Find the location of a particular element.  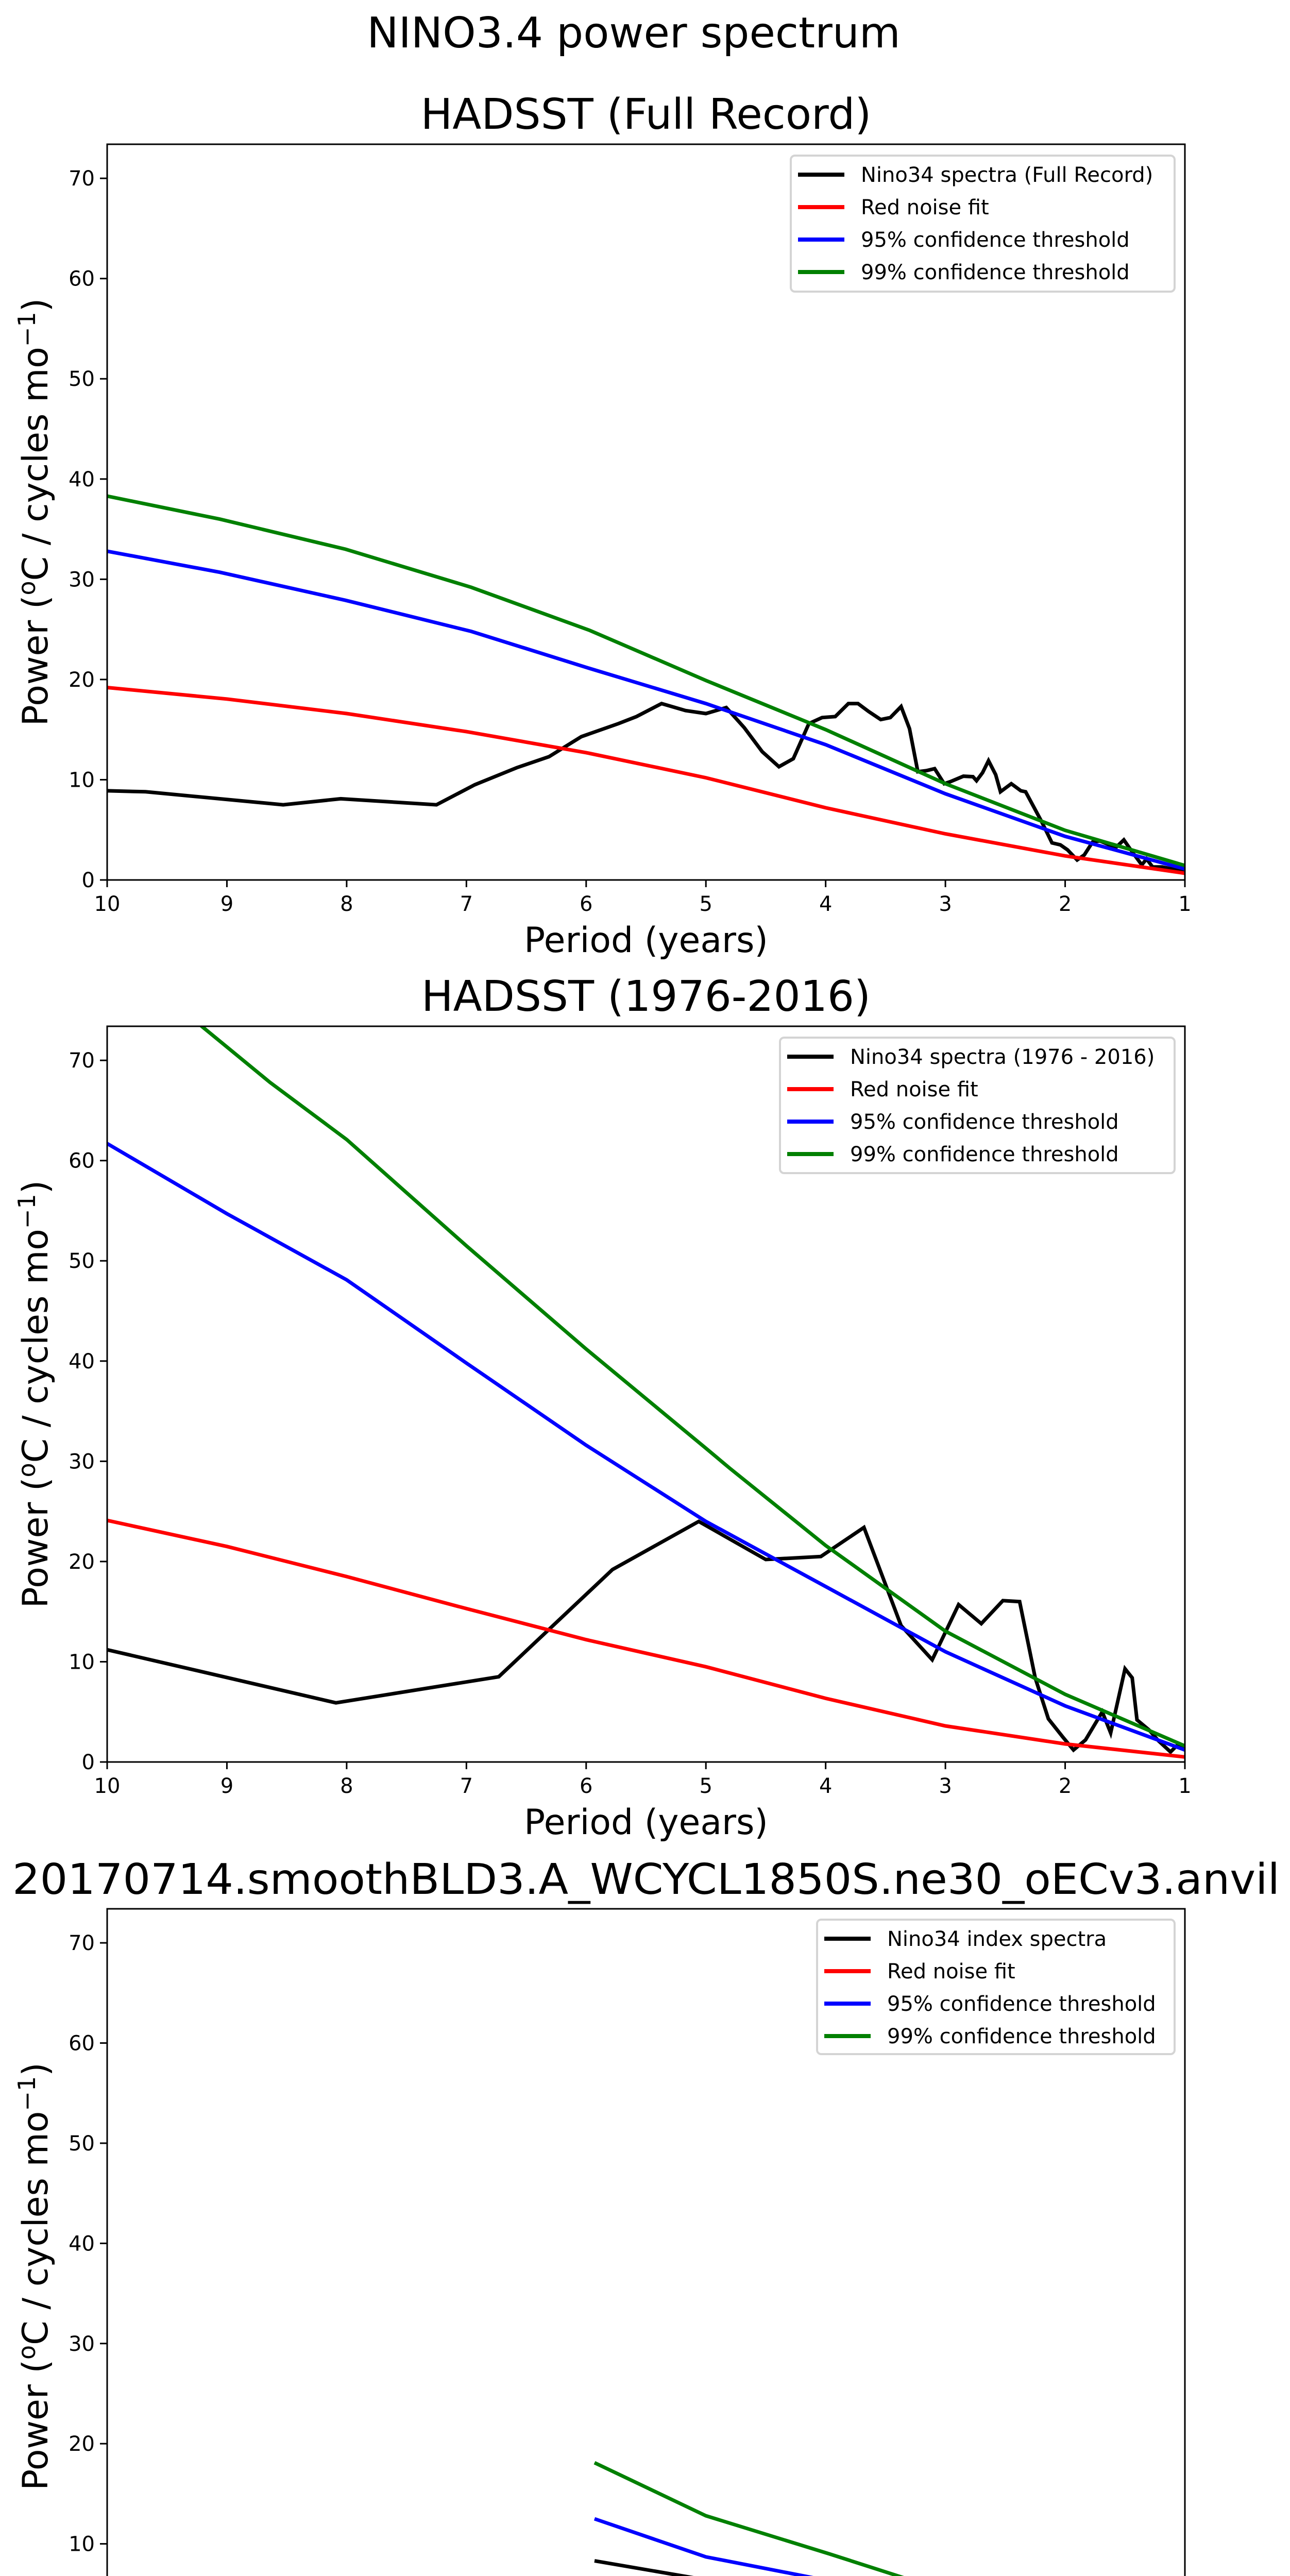

figure-suptitle: NINO3.4 power spectrum is located at coordinates (634, 33).